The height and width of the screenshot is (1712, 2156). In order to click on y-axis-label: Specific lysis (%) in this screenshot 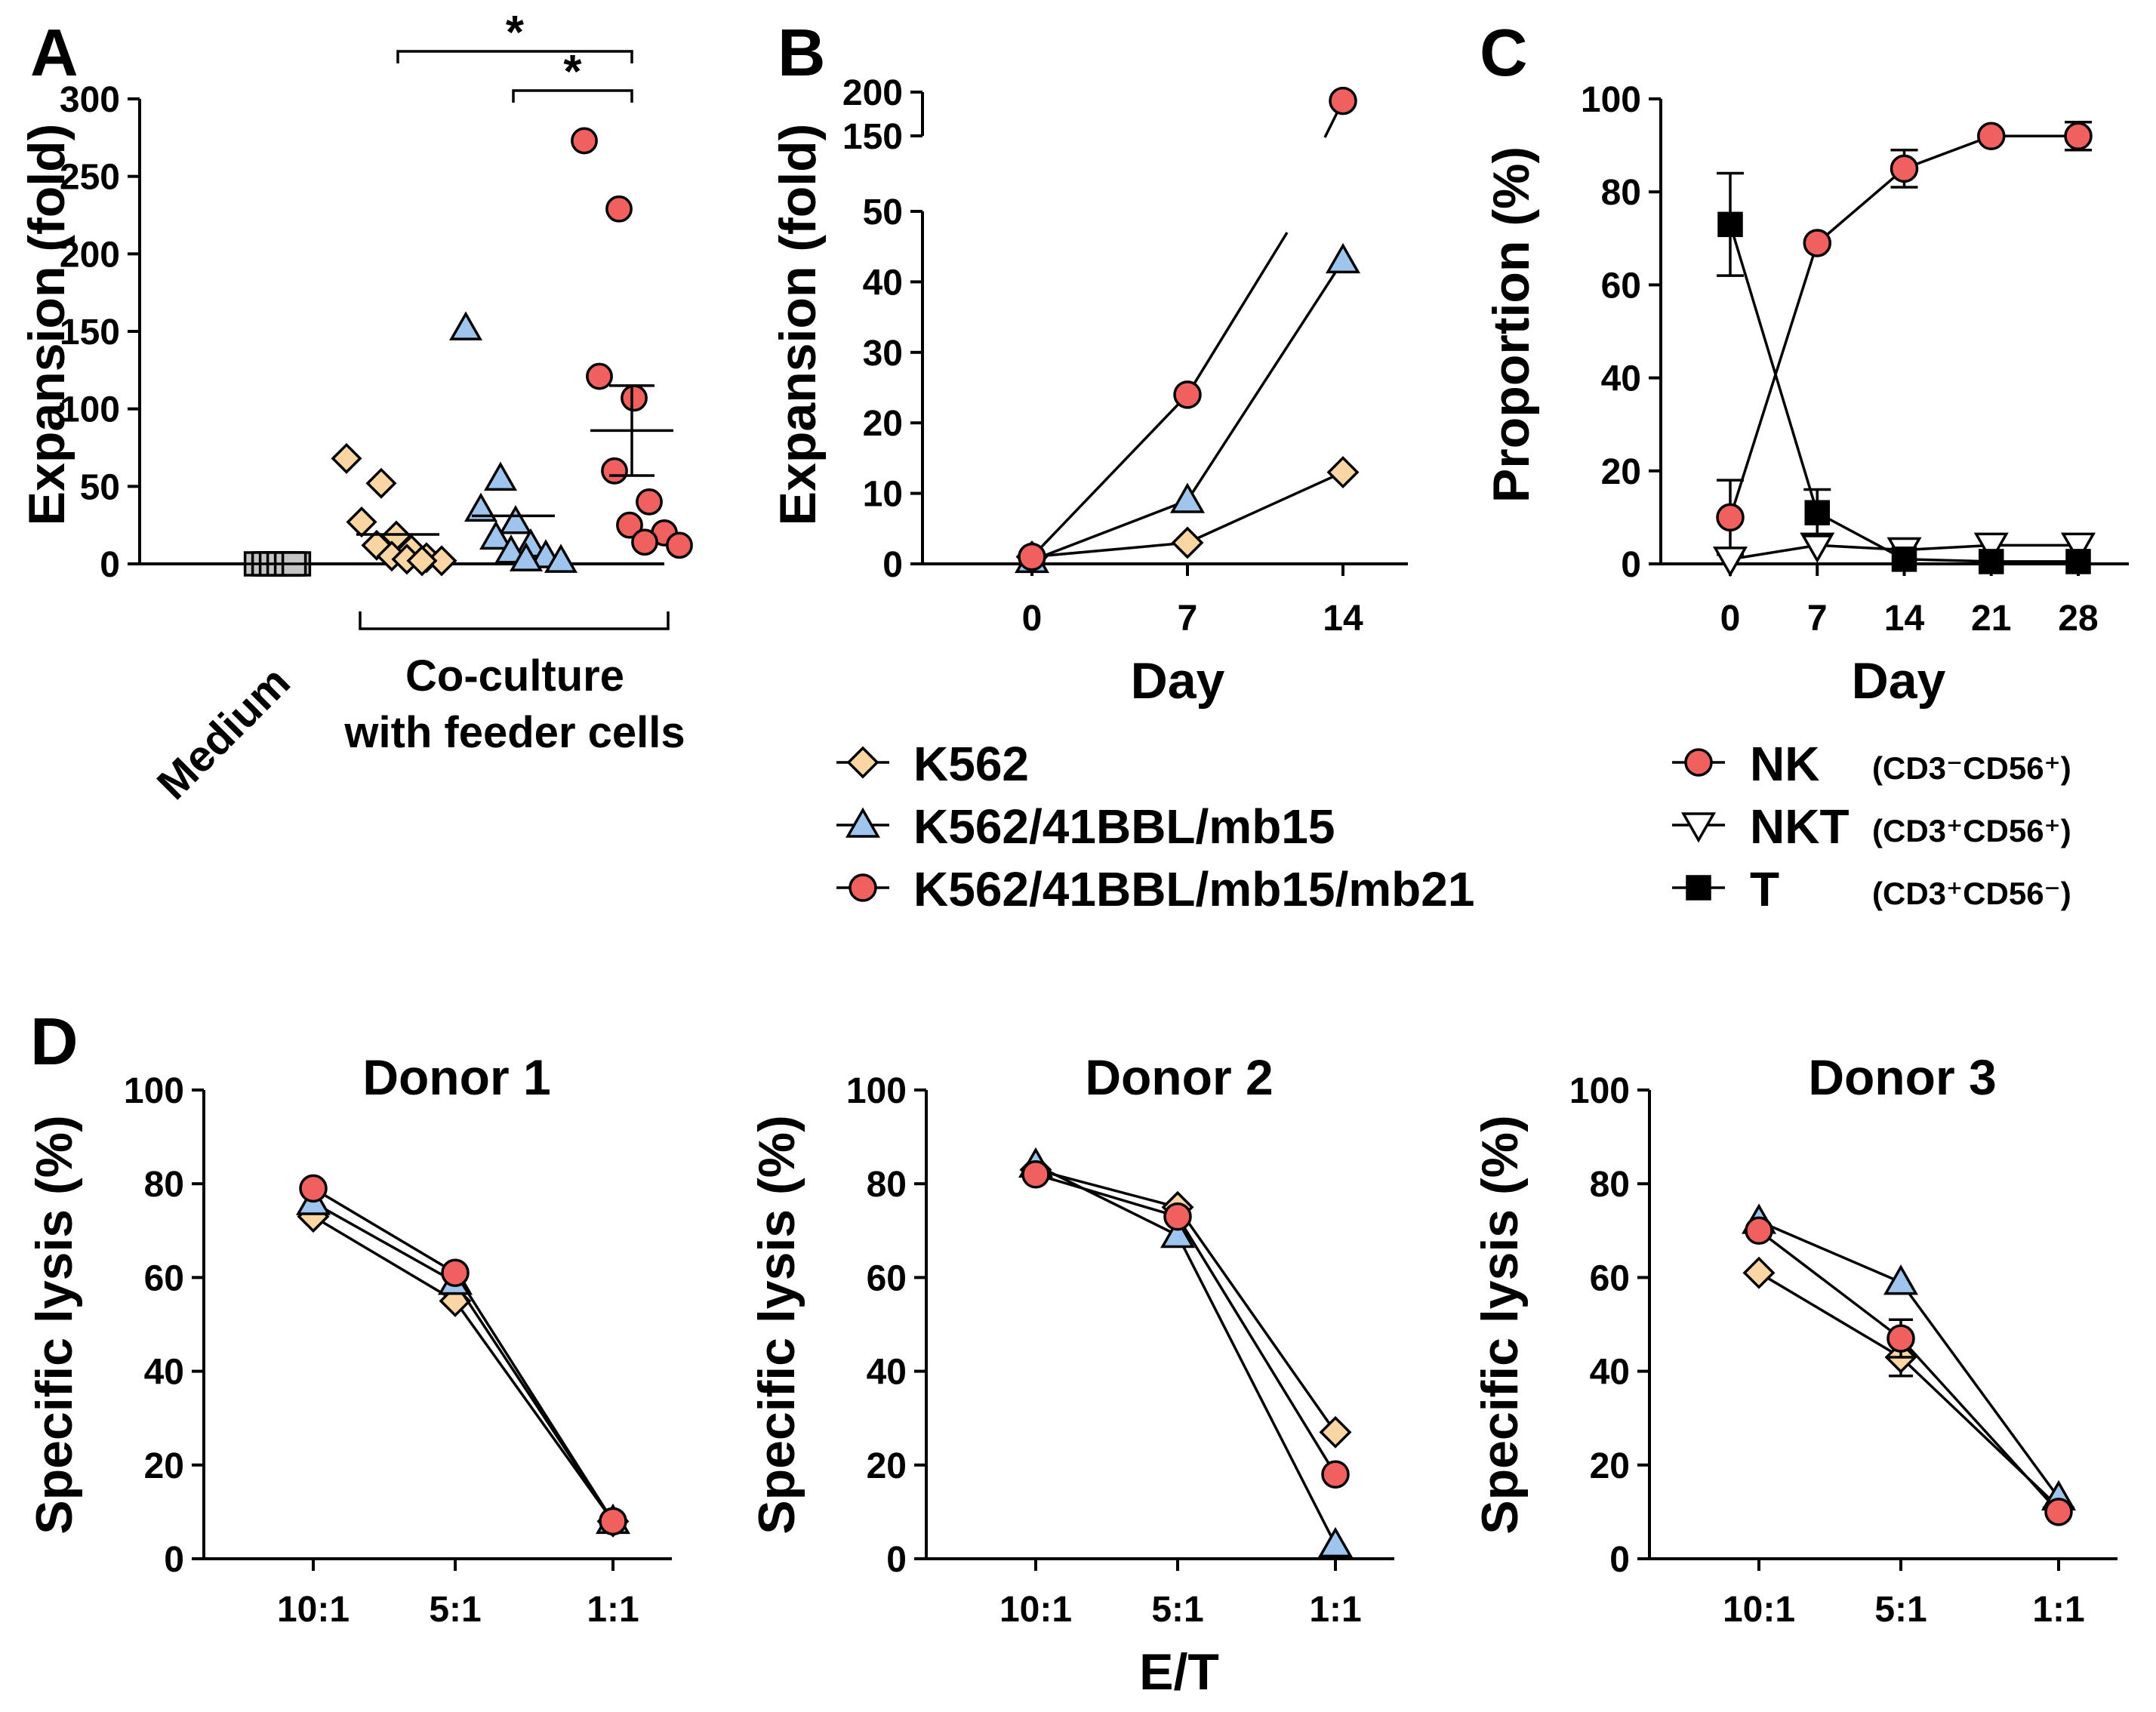, I will do `click(776, 1325)`.